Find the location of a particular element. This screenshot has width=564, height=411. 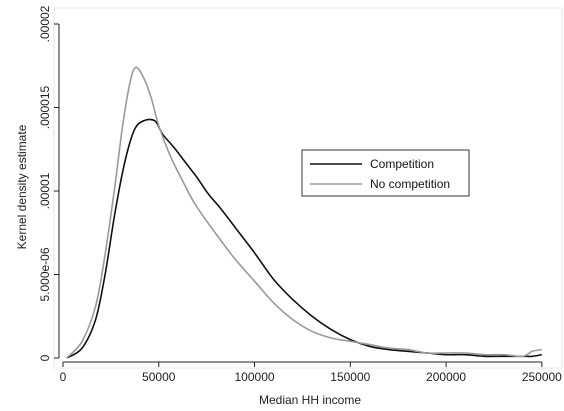

x-tick-label: 200000 is located at coordinates (446, 377).